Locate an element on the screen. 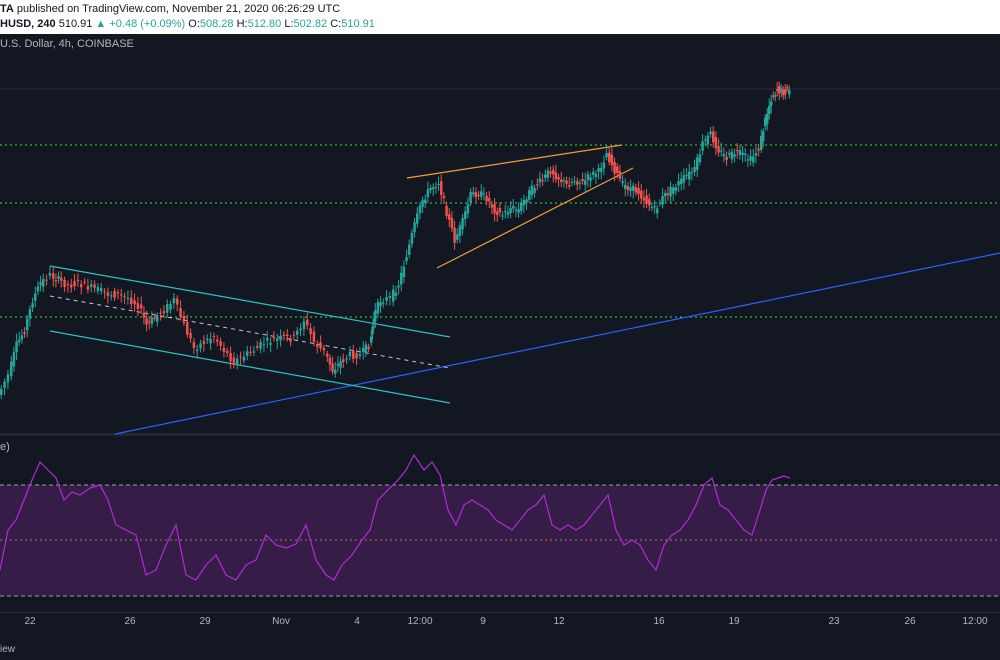 This screenshot has height=660, width=1000. symbol-label: HUSD, 240 is located at coordinates (28, 24).